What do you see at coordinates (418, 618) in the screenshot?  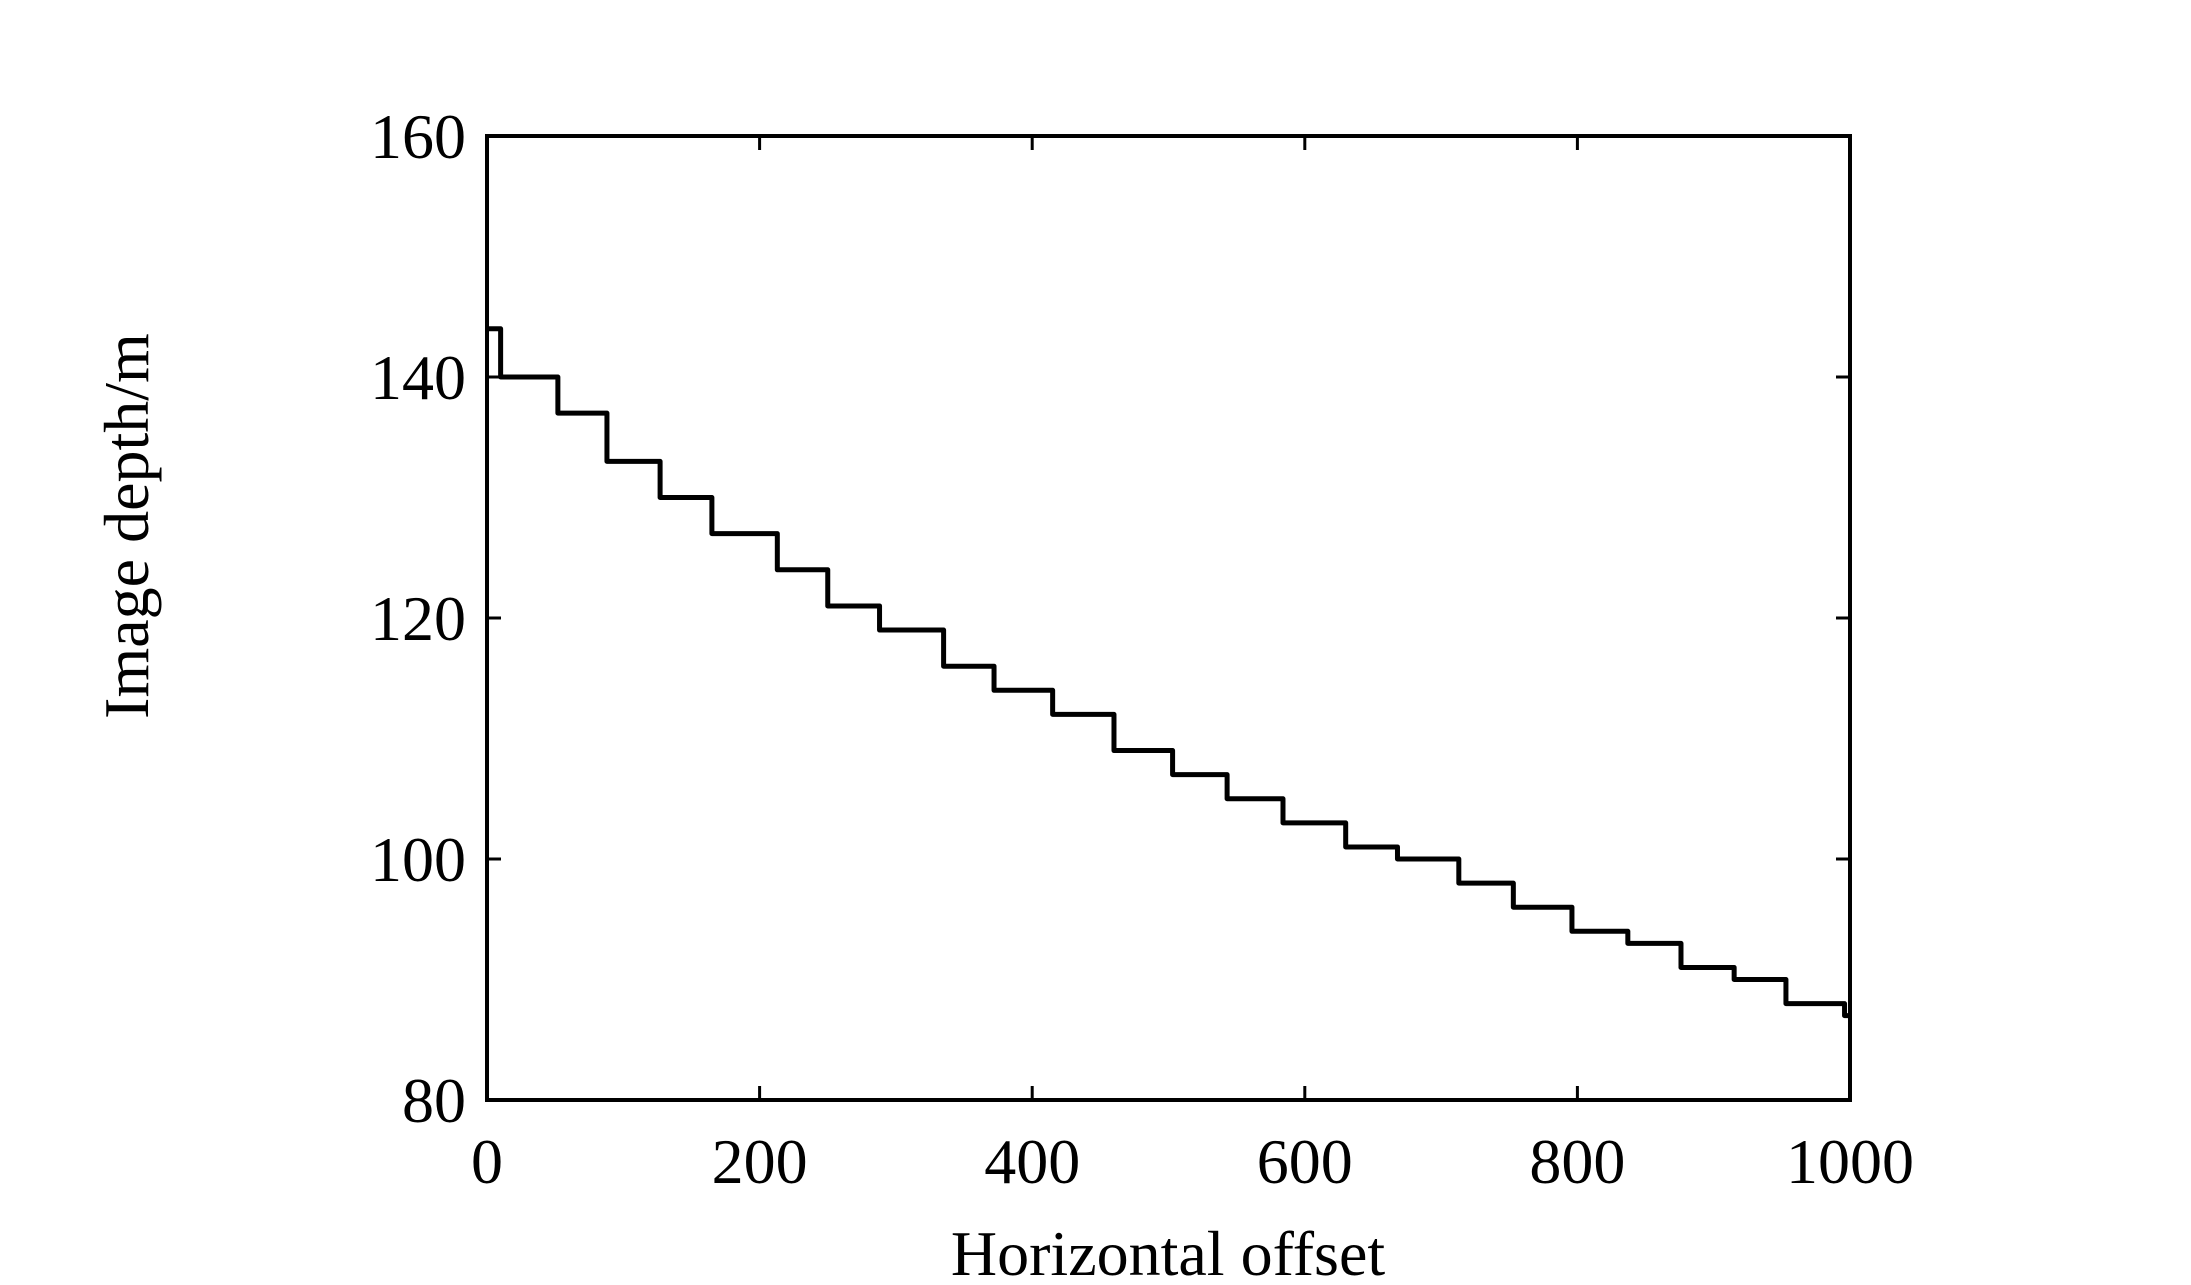 I see `y-tick-label: 120` at bounding box center [418, 618].